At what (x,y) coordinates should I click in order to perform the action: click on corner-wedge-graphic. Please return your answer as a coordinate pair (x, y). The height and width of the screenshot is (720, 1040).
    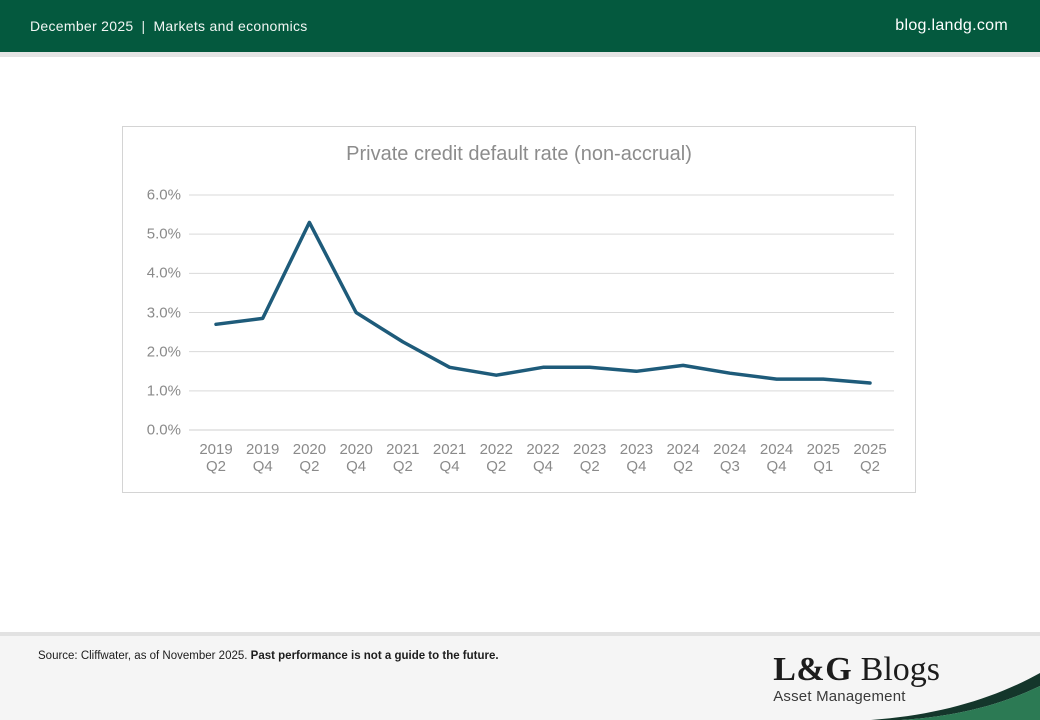
    Looking at the image, I should click on (955, 696).